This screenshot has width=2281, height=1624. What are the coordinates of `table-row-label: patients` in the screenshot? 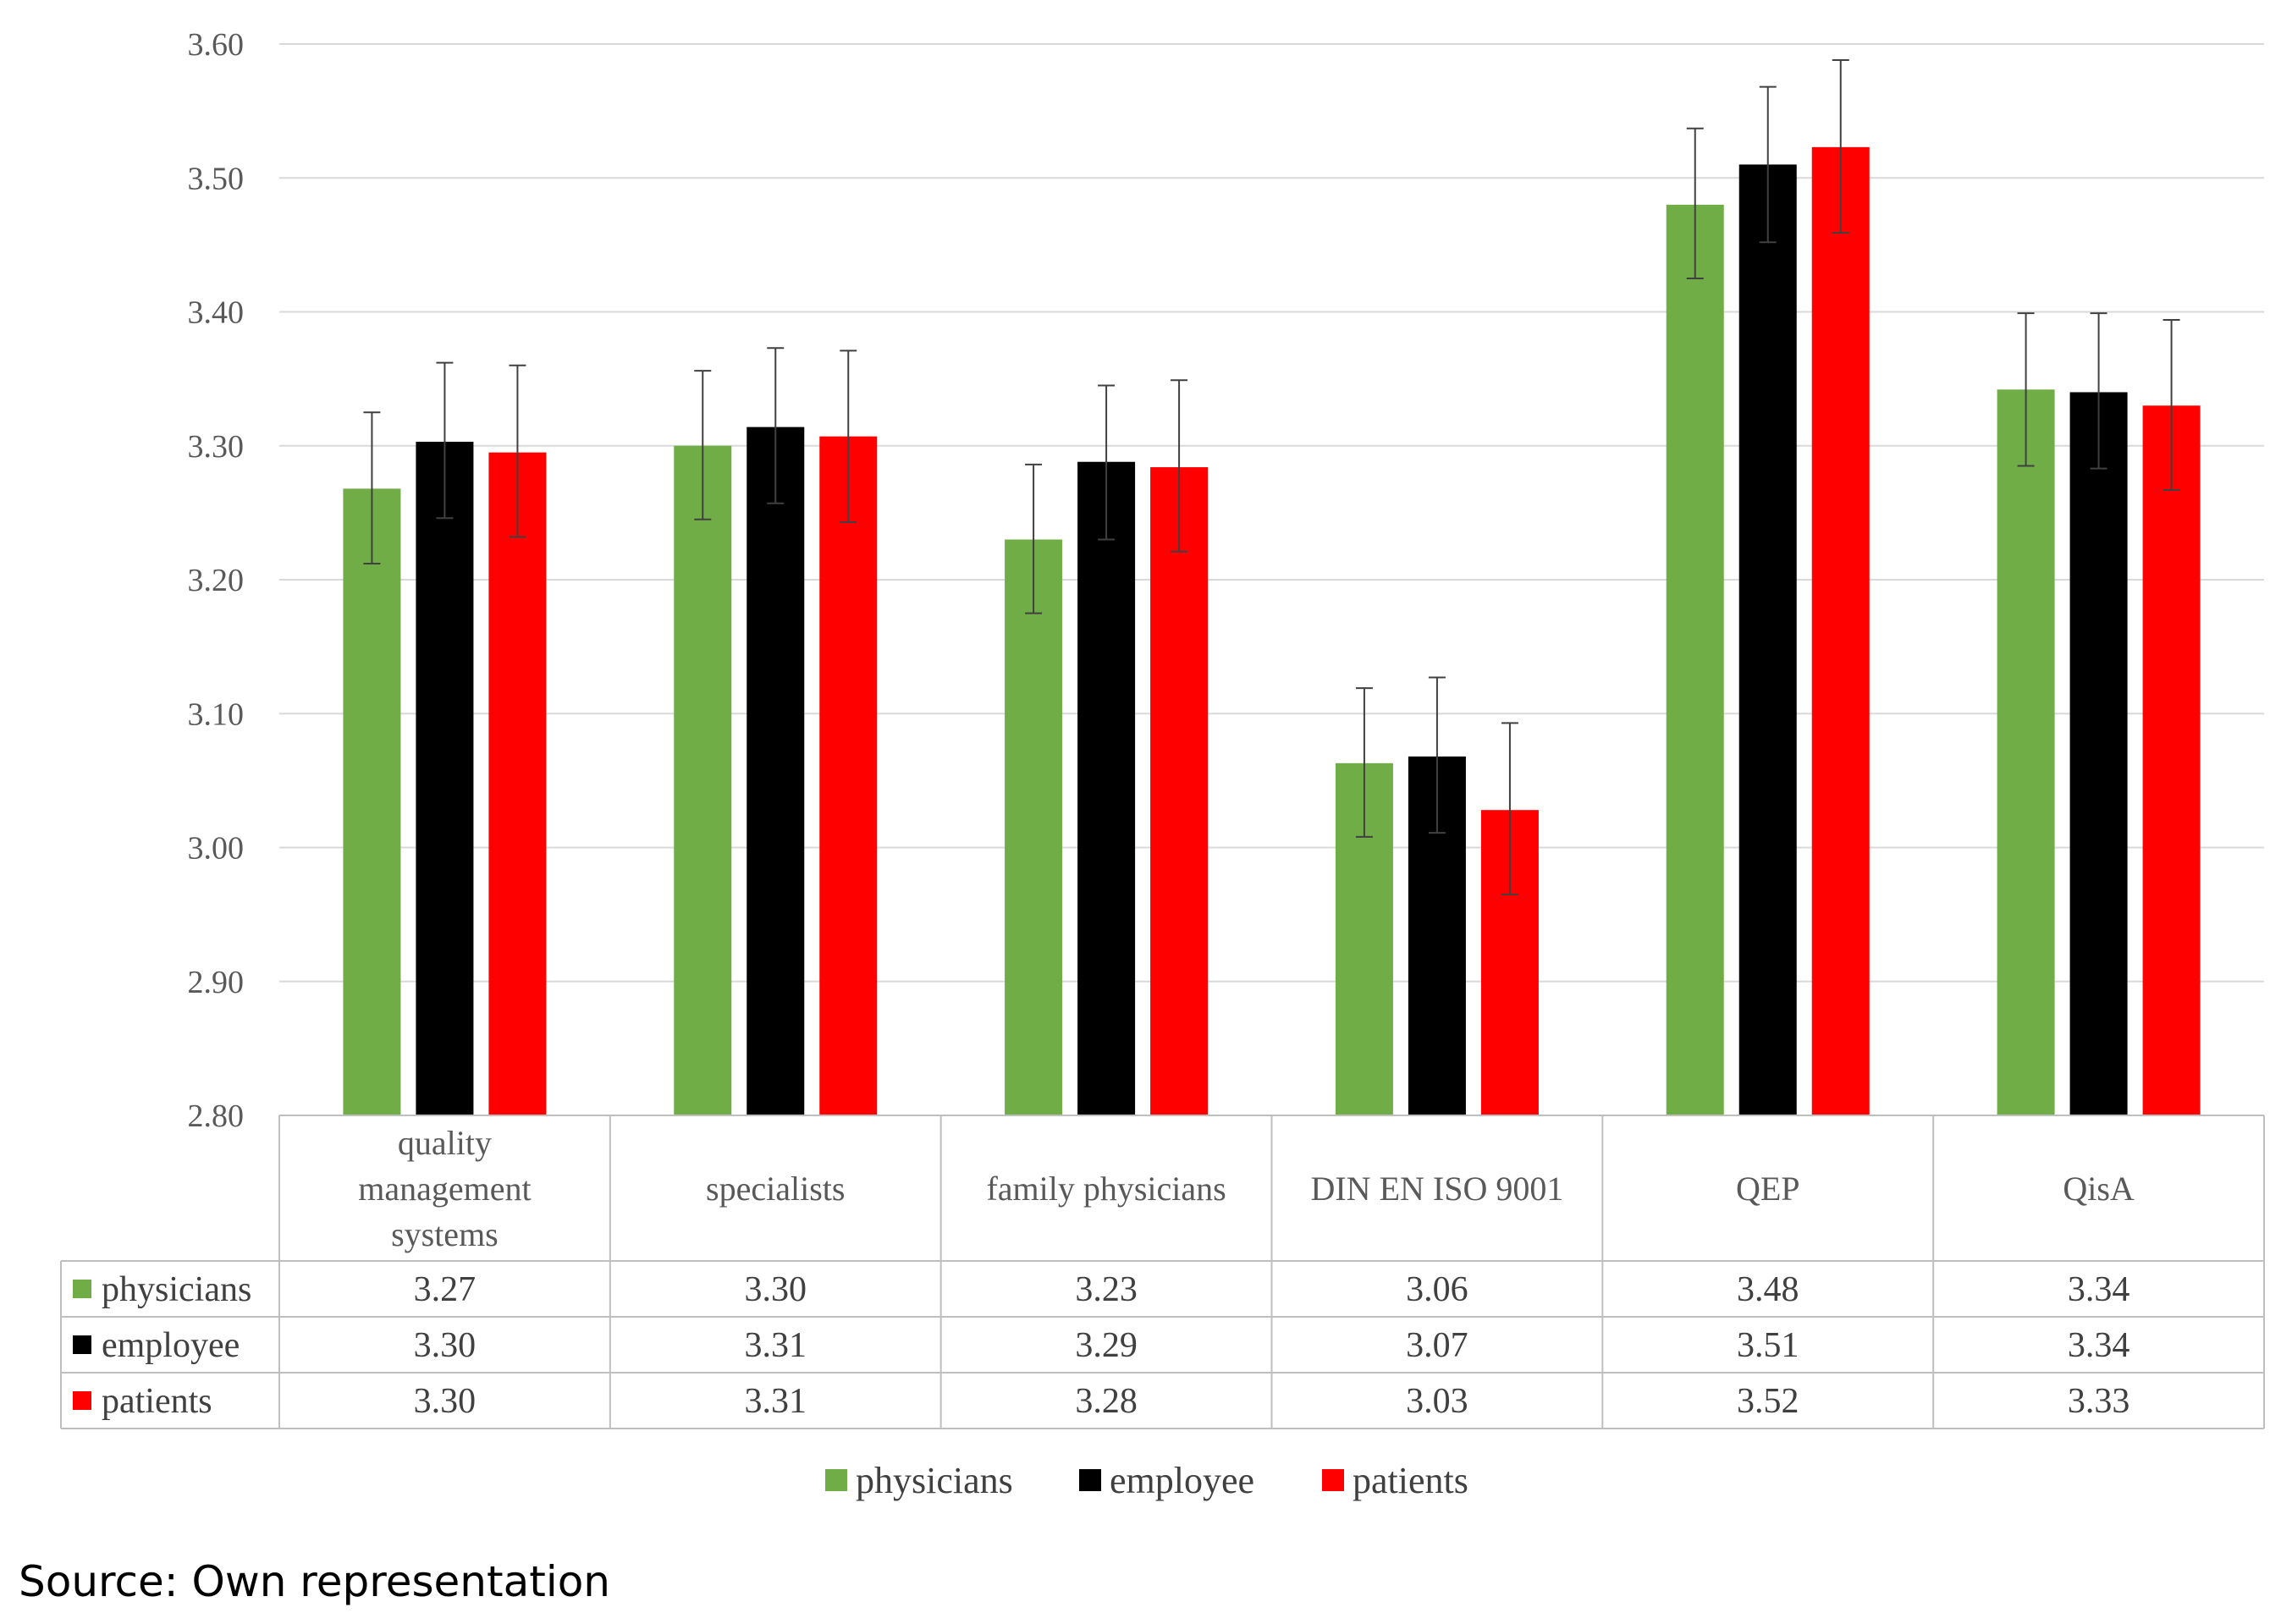 It's located at (157, 1401).